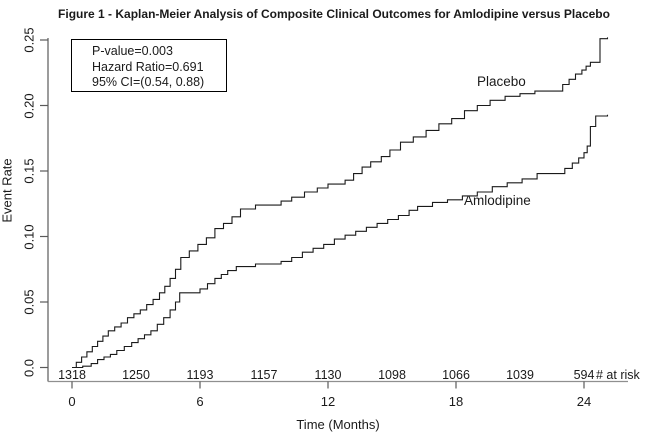  What do you see at coordinates (338, 424) in the screenshot?
I see `x-axis-title: Time (Months)` at bounding box center [338, 424].